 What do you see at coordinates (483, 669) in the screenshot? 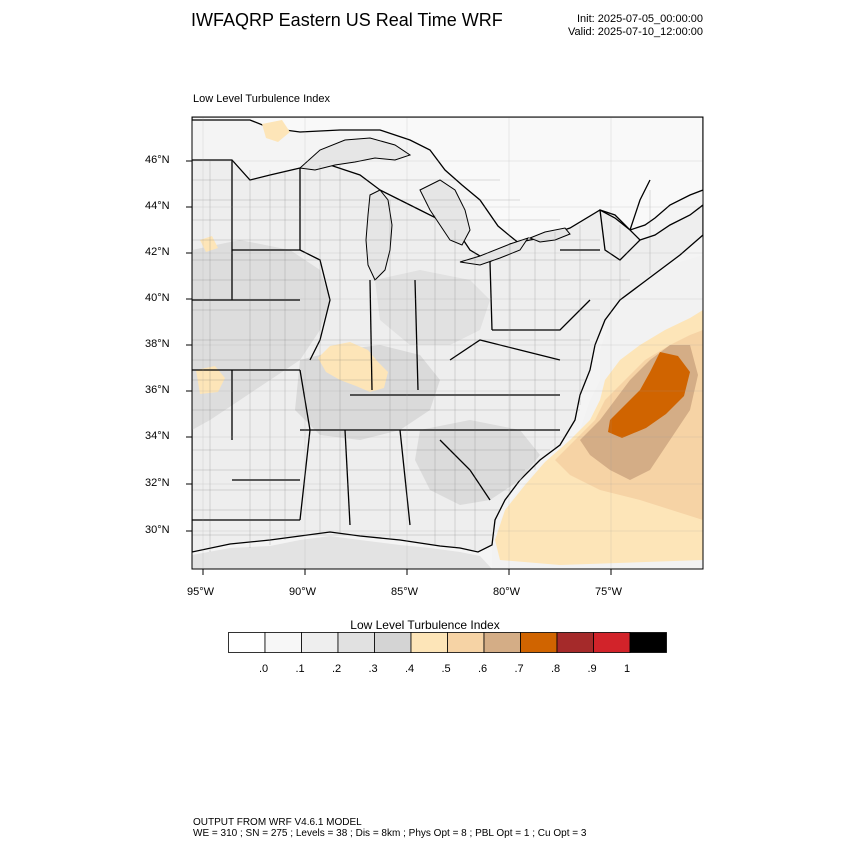
I see `colorbar-label: .6` at bounding box center [483, 669].